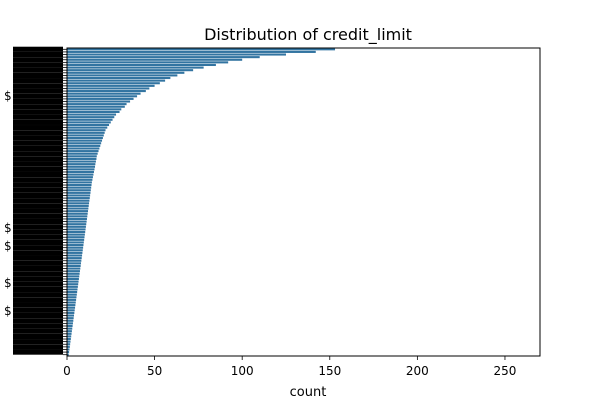 The image size is (600, 400). What do you see at coordinates (289, 367) in the screenshot?
I see `x-axis-ticks: 0 50 100 150 200 250` at bounding box center [289, 367].